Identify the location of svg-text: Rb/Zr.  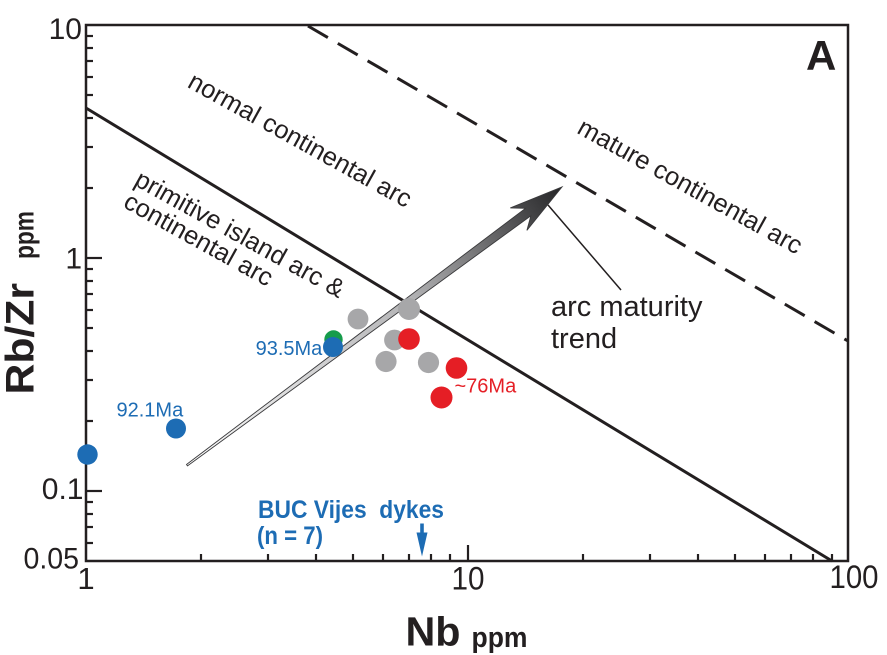
(21, 339).